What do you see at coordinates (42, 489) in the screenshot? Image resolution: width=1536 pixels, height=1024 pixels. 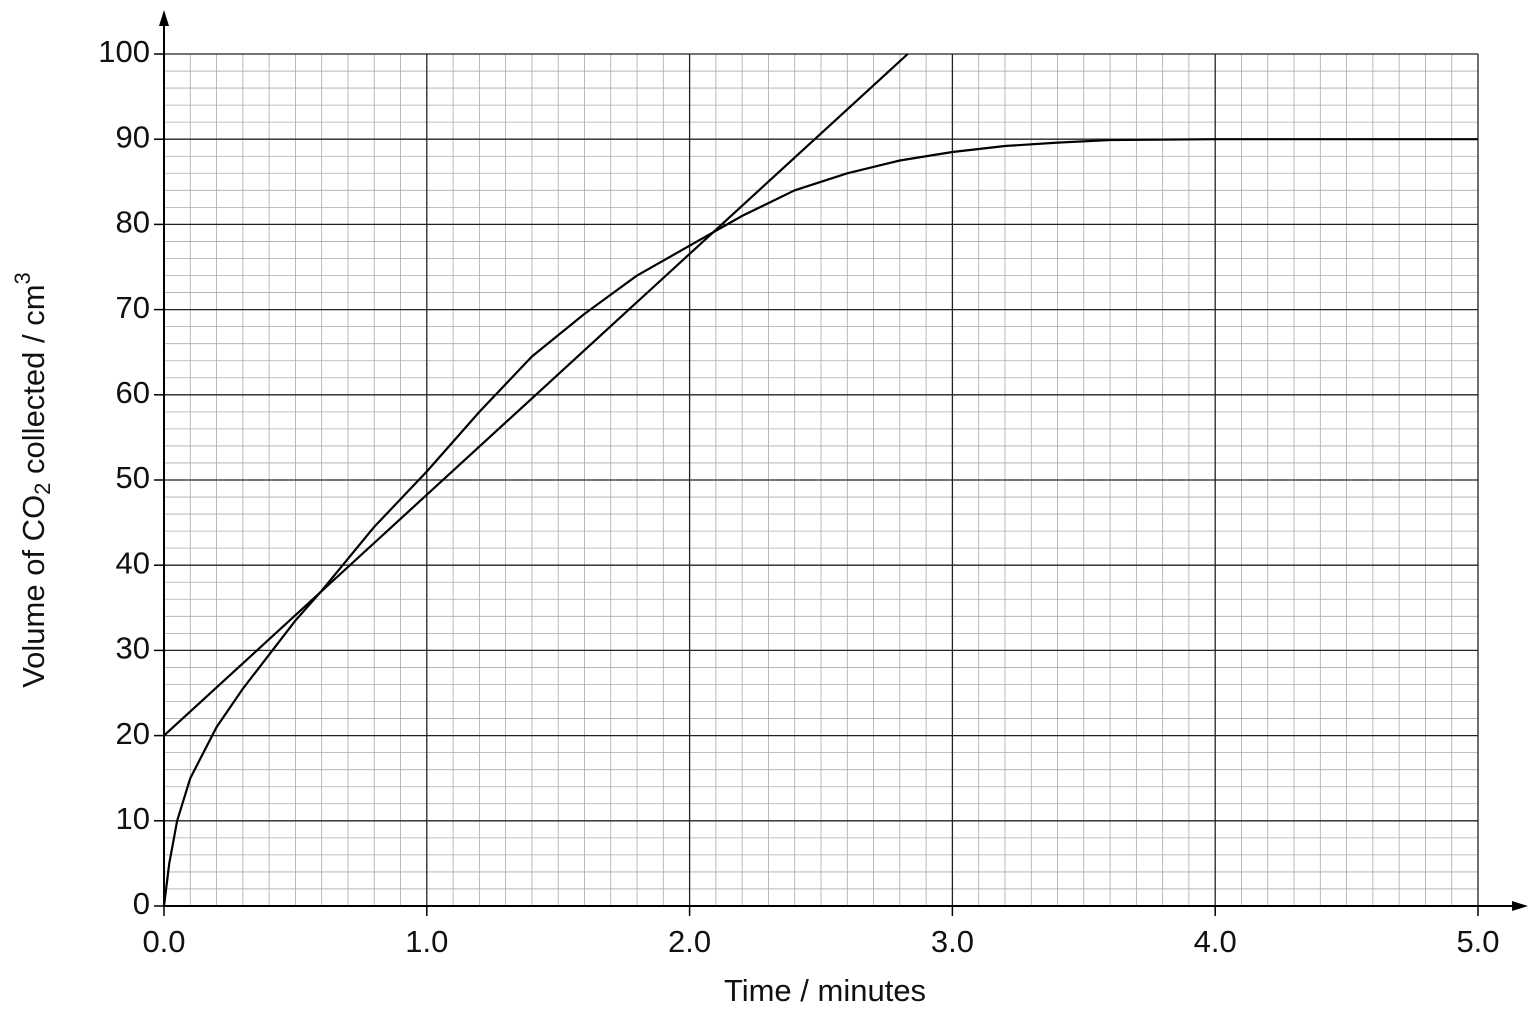 I see `y-label-sub: 2` at bounding box center [42, 489].